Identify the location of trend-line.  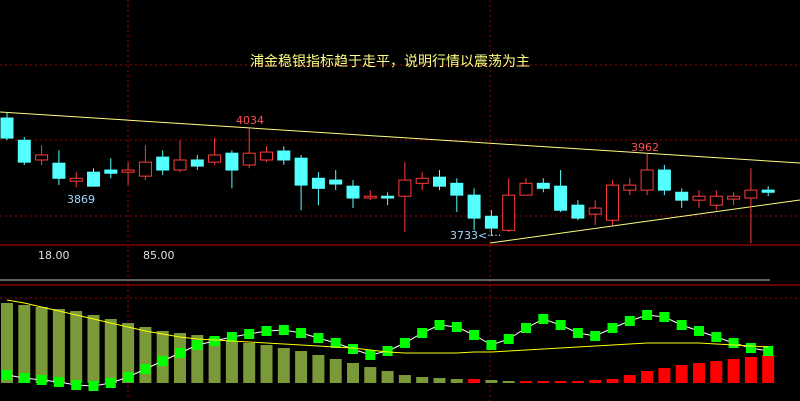
(400, 137).